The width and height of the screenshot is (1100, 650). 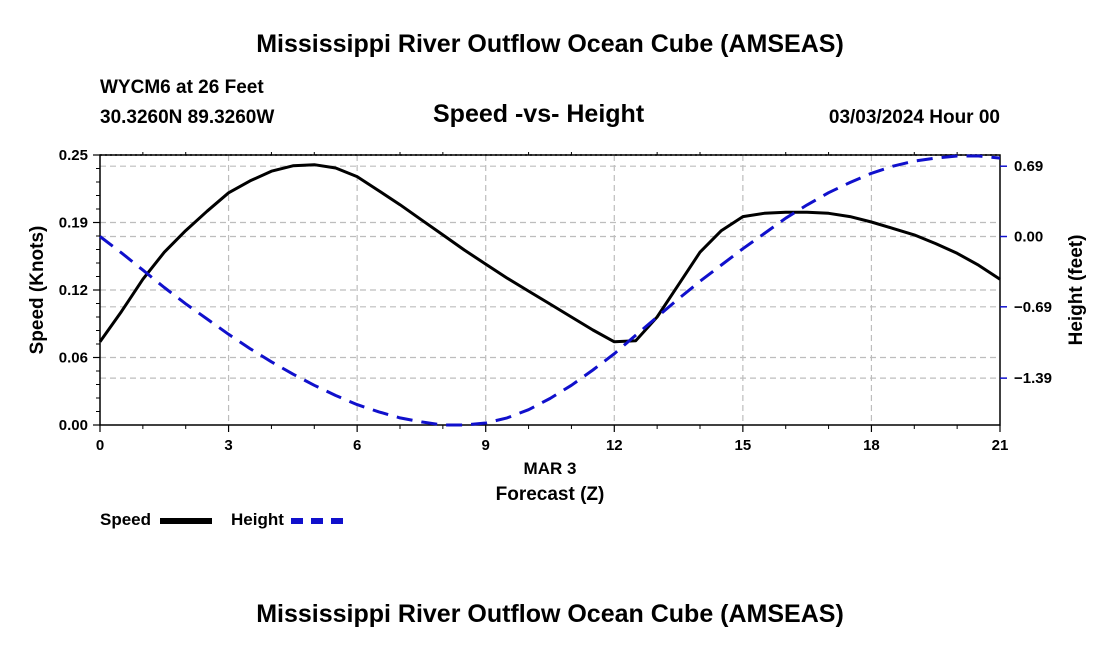 I want to click on y-right-tick-label: 0.69, so click(x=1028, y=166).